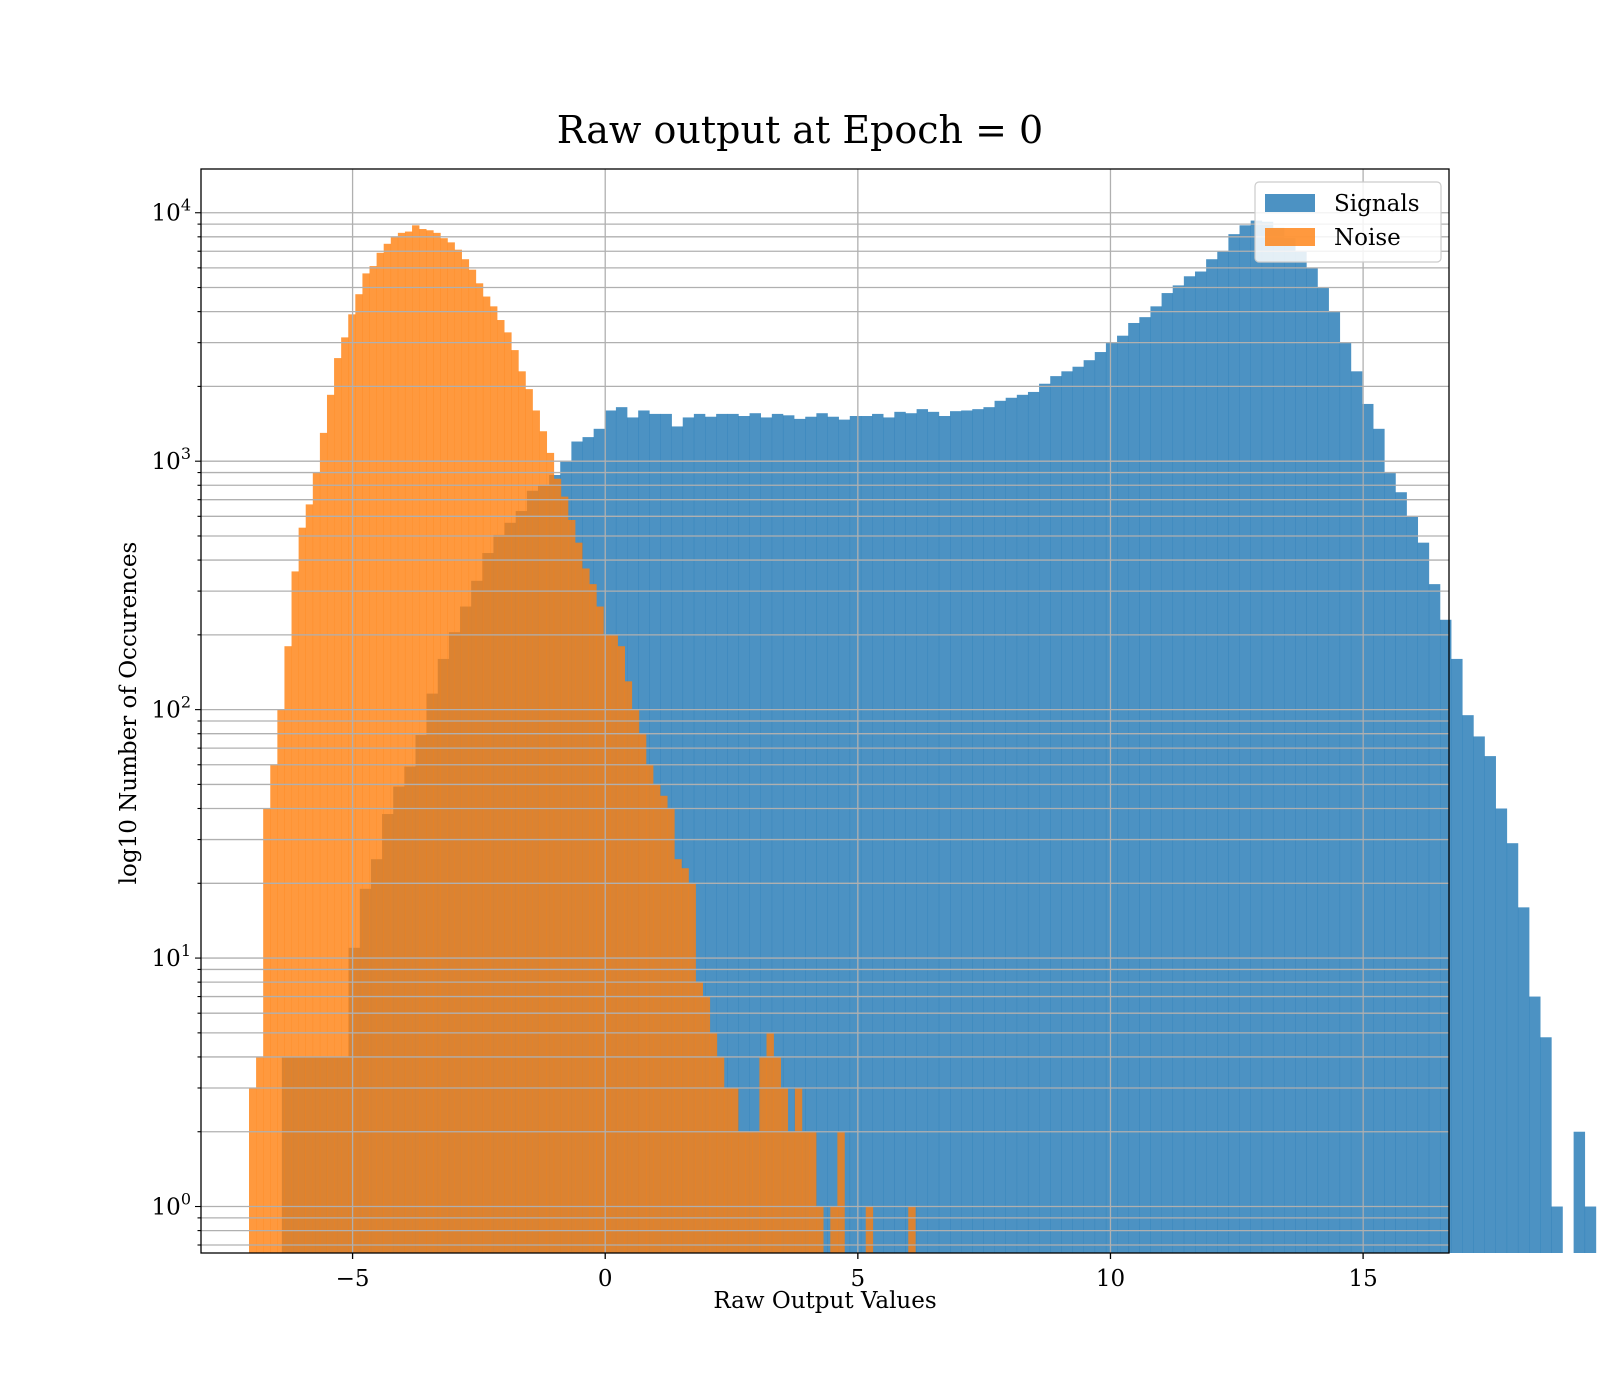  Describe the element at coordinates (1377, 204) in the screenshot. I see `legend-label-signals: Signals` at that location.